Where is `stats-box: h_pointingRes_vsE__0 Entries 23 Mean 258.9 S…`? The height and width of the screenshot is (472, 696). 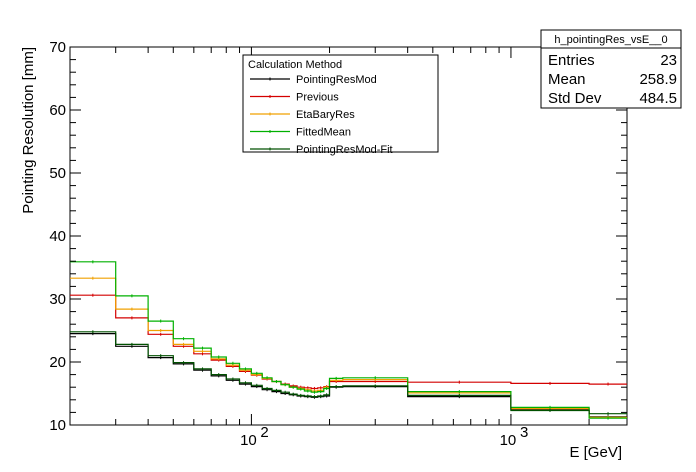 stats-box: h_pointingRes_vsE__0 Entries 23 Mean 258.9 S… is located at coordinates (611, 69).